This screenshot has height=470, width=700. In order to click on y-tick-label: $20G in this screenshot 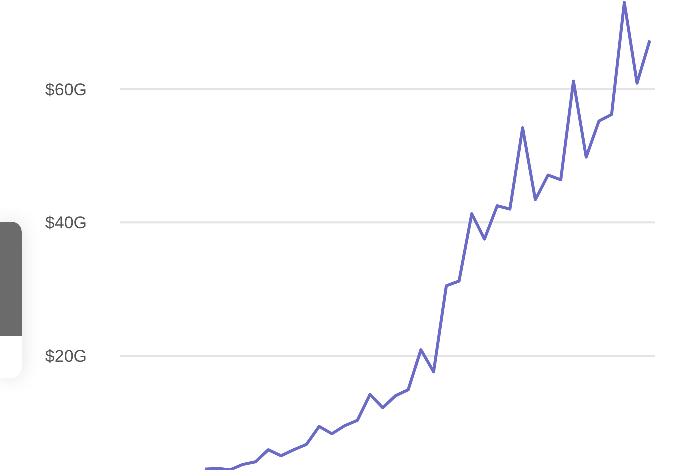, I will do `click(66, 356)`.